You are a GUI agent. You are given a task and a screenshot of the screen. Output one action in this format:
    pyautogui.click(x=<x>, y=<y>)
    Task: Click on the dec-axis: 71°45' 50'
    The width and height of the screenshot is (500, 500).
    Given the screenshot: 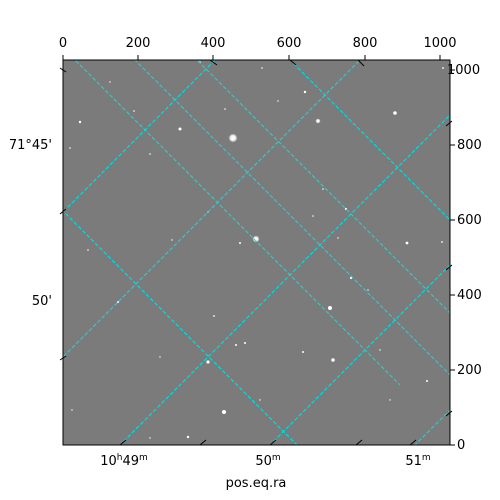 What is the action you would take?
    pyautogui.click(x=30, y=223)
    